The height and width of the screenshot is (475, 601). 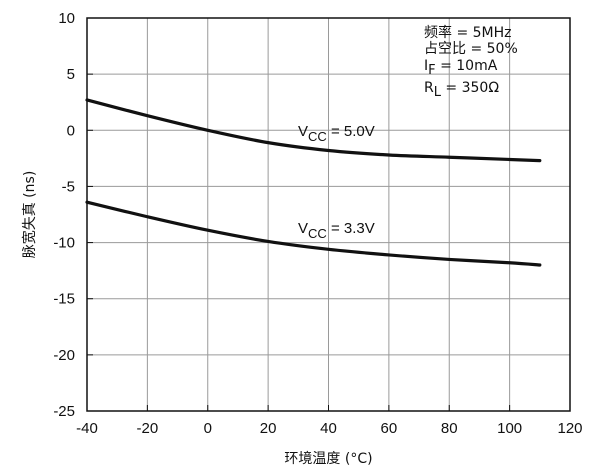 What do you see at coordinates (336, 133) in the screenshot?
I see `series-label: VCC = 5.0V` at bounding box center [336, 133].